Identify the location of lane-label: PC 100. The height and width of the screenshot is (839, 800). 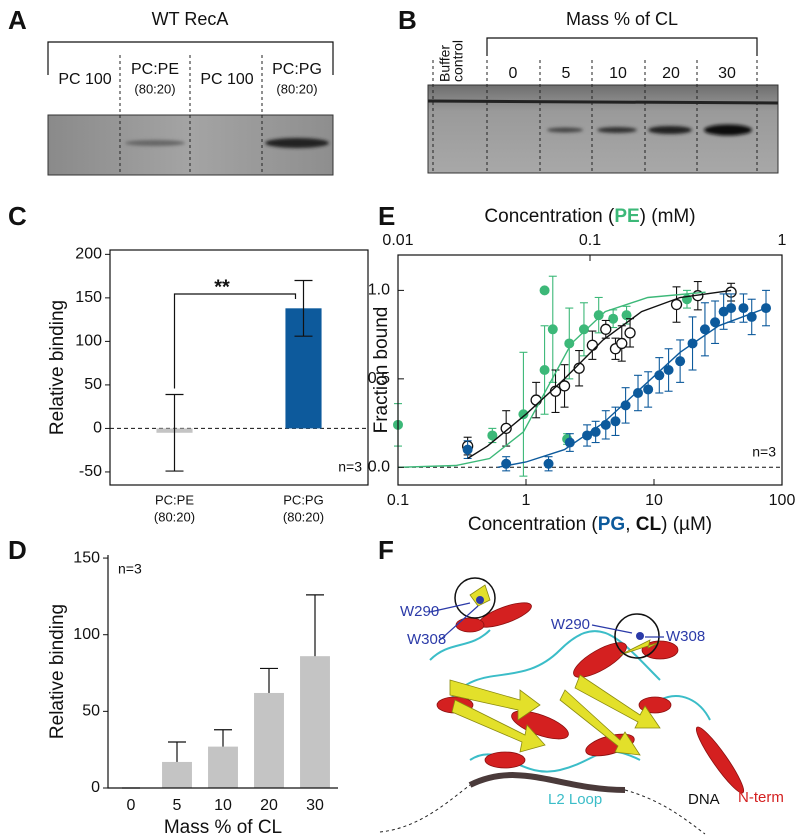
(226, 79).